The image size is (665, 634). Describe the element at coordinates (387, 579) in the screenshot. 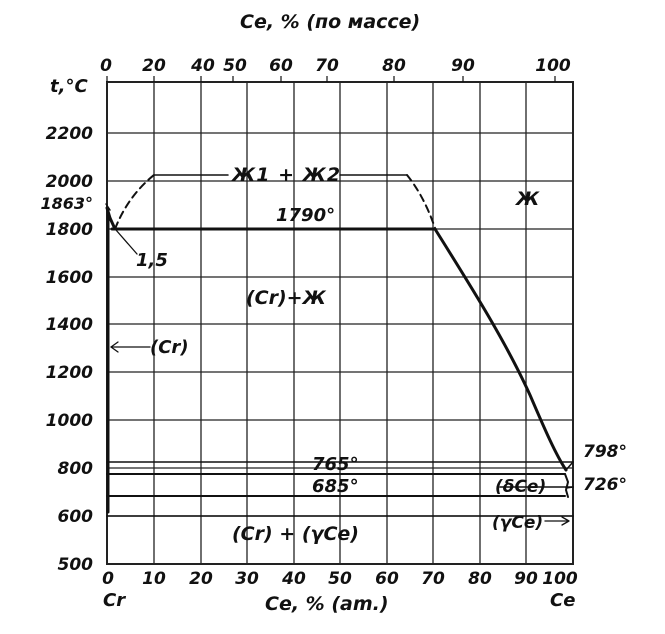

I see `bottom-tick-label: 60` at that location.